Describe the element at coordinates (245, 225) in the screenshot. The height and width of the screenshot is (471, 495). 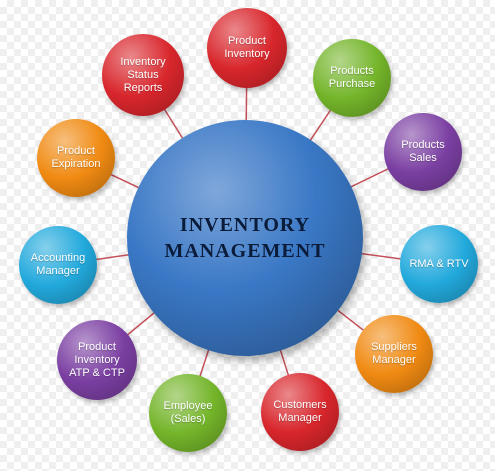
I see `center-title-line1: INVENTORY` at that location.